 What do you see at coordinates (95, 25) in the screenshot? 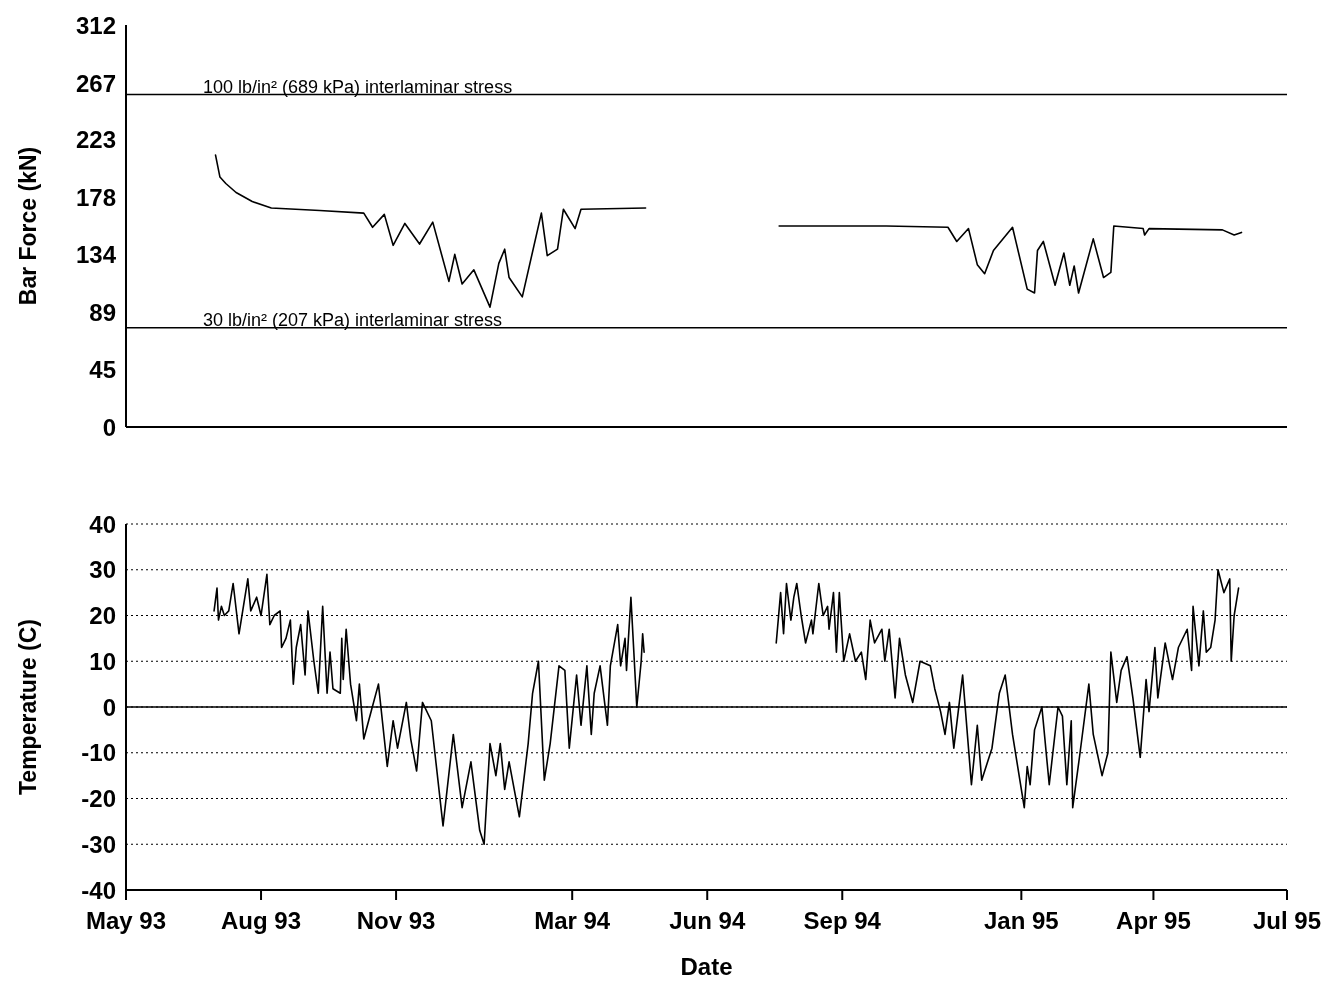
I see `y-tick-label: 312` at bounding box center [95, 25].